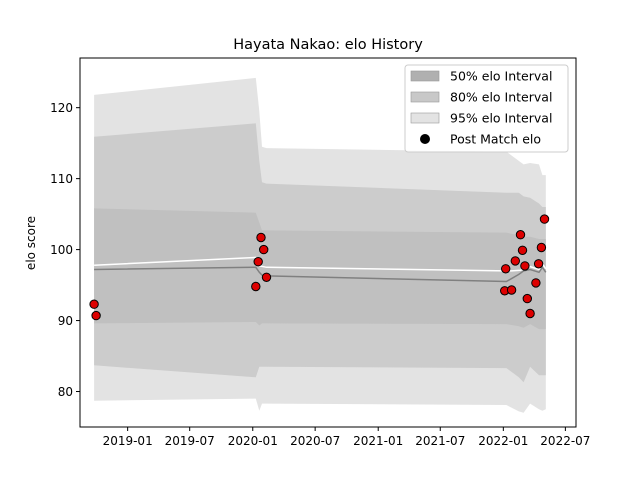  What do you see at coordinates (501, 76) in the screenshot?
I see `legend-label: 50% elo Interval` at bounding box center [501, 76].